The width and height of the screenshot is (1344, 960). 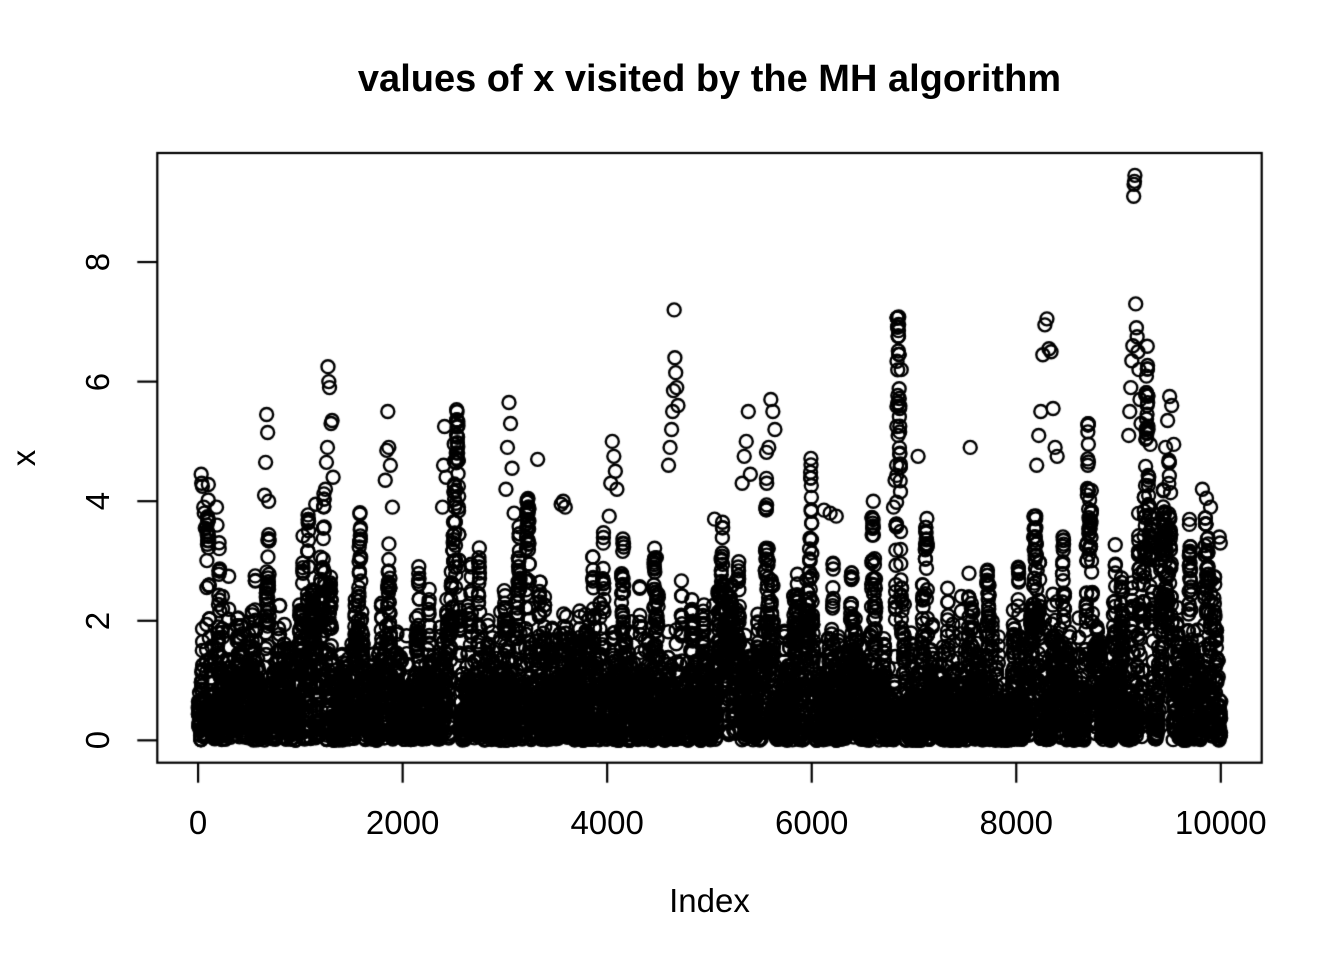 I want to click on chart-title: values of x visited by the MH algorithm, so click(x=709, y=79).